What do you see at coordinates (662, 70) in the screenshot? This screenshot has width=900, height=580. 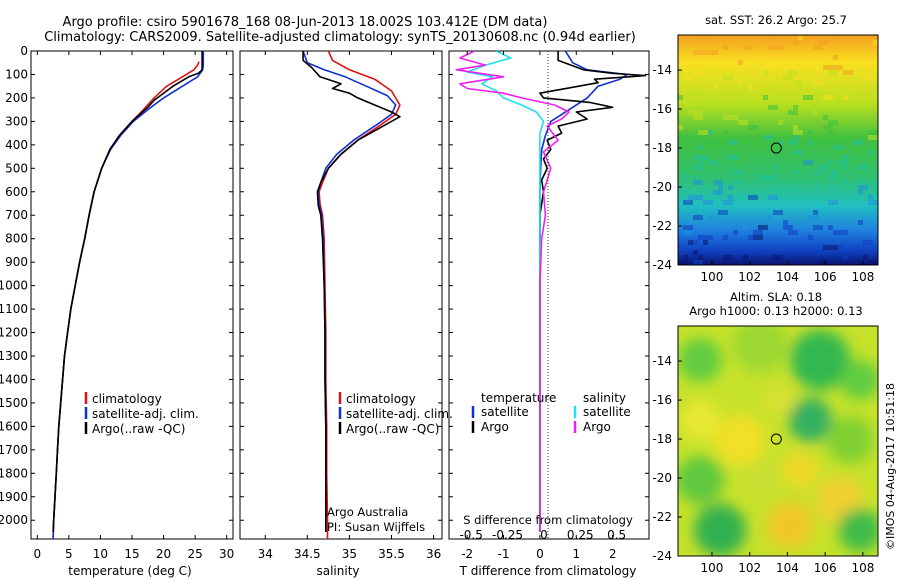 I see `map-y-tick-label: -14` at bounding box center [662, 70].